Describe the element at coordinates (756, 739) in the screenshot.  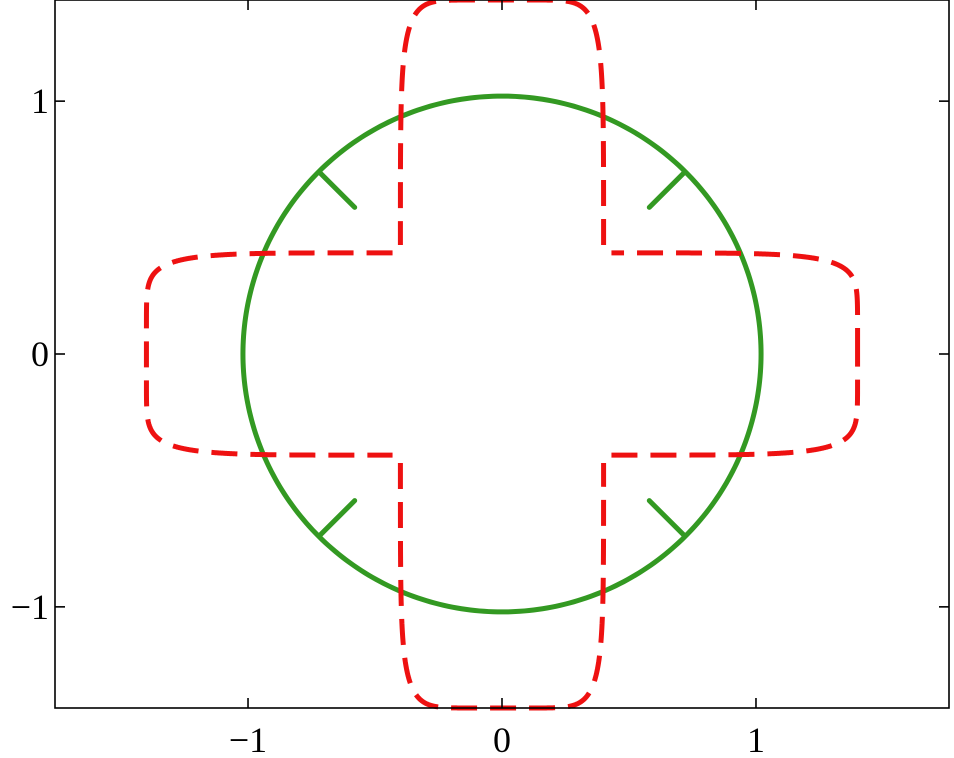
I see `x-tick-label: 1` at that location.